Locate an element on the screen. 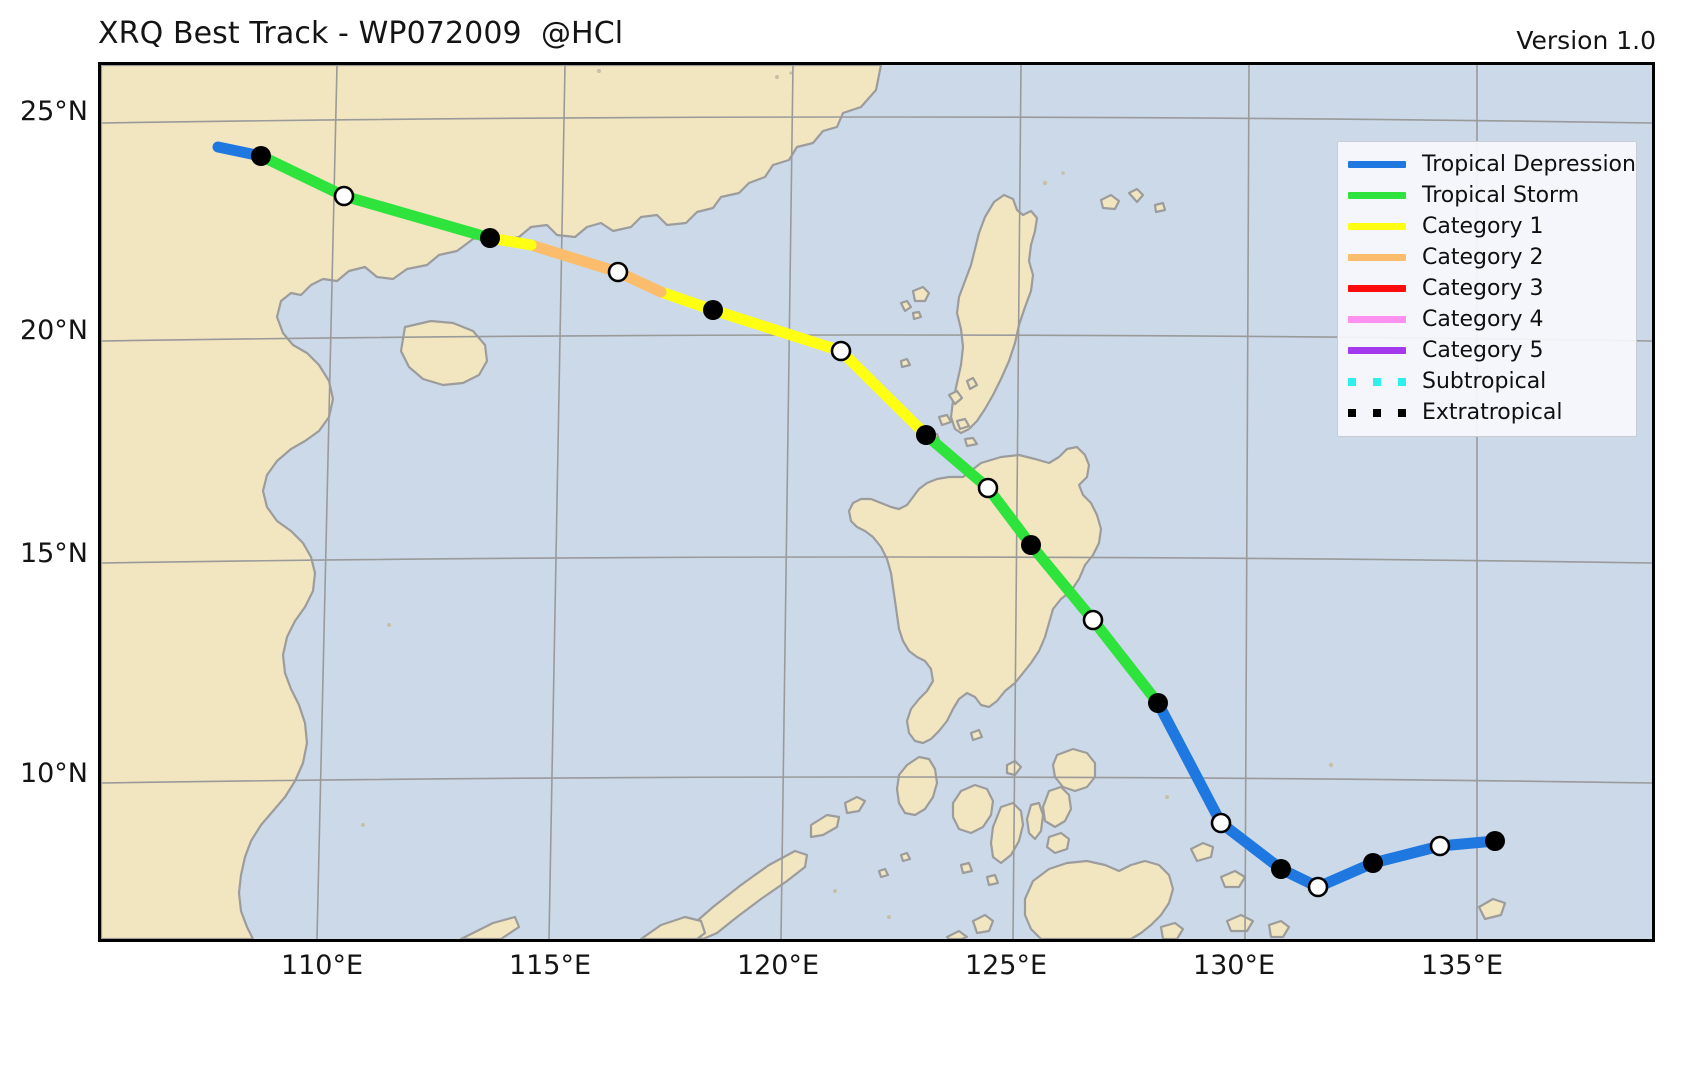 Image resolution: width=1682 pixels, height=1078 pixels. legend-item-tropical-storm: Tropical Storm is located at coordinates (1487, 195).